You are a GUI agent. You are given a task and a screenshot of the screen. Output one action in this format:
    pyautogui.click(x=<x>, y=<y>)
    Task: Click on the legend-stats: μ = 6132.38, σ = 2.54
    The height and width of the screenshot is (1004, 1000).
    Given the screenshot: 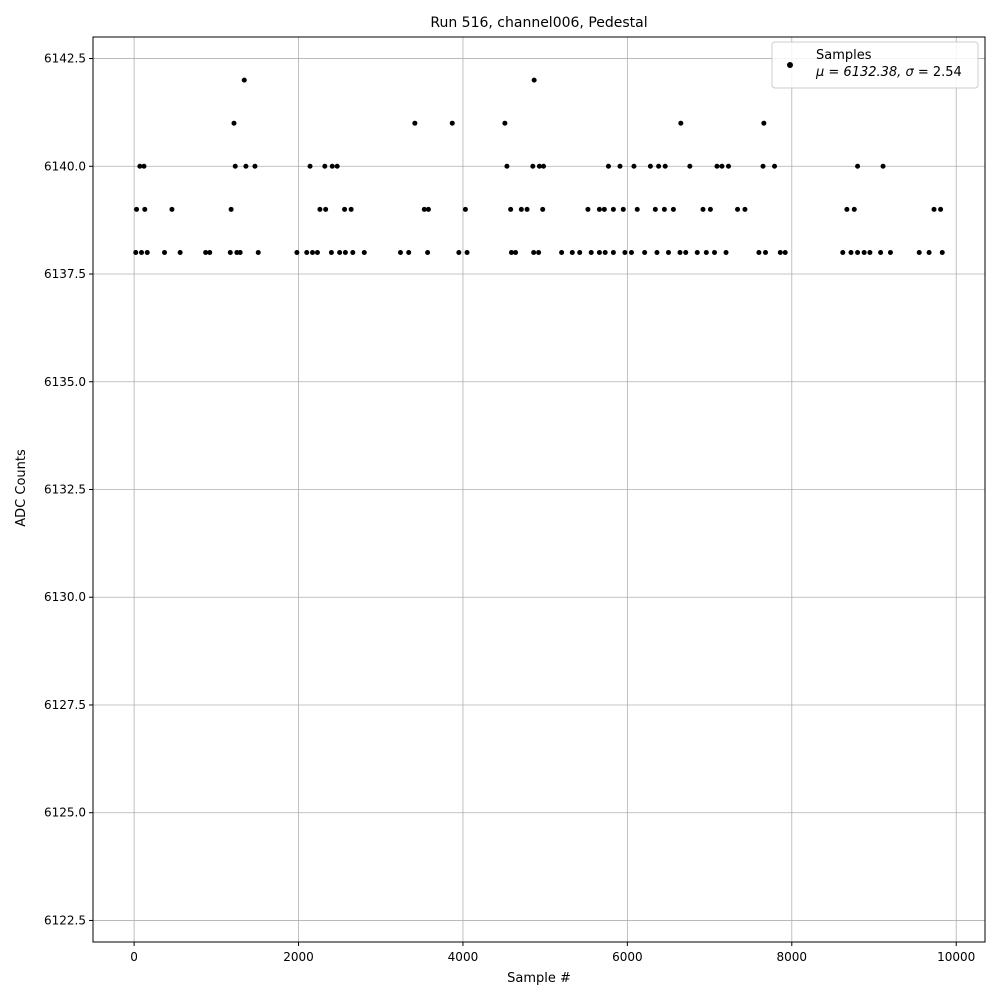 What is the action you would take?
    pyautogui.click(x=888, y=72)
    